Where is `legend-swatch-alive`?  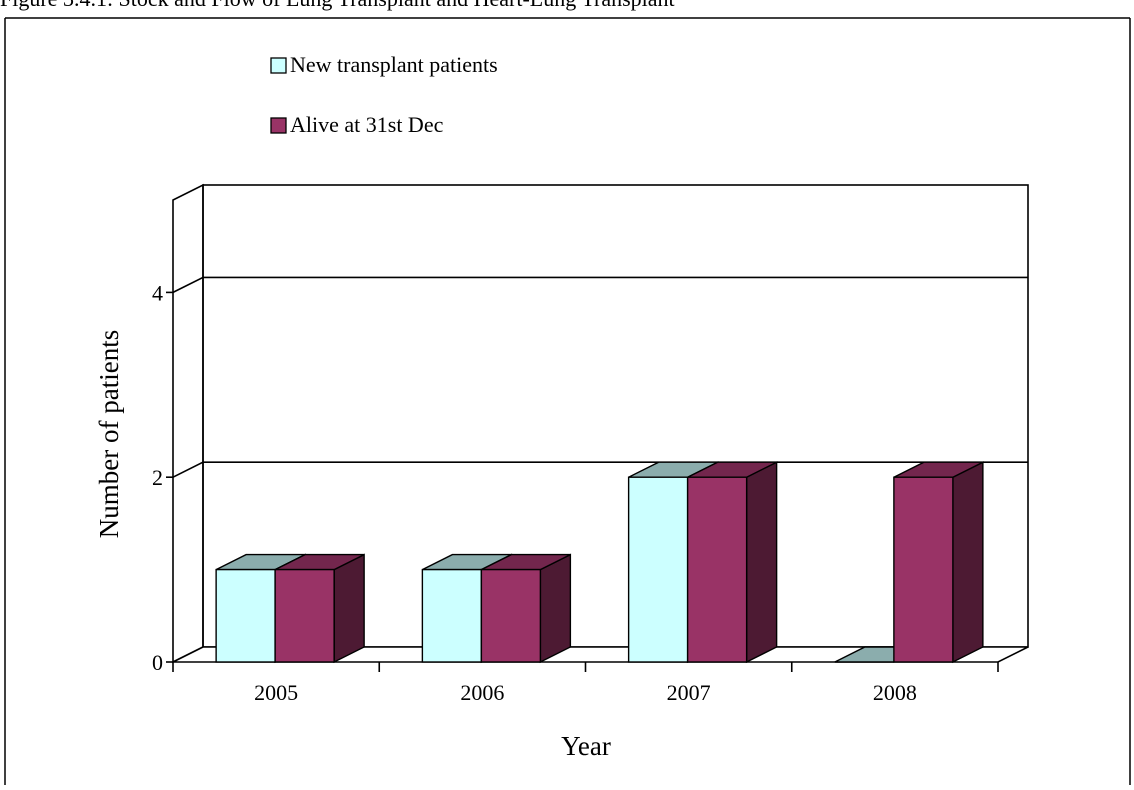
legend-swatch-alive is located at coordinates (278, 125).